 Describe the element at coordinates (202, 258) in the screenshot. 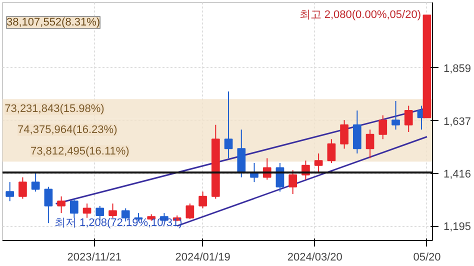

I see `x-tick-label: 2024/01/19` at that location.